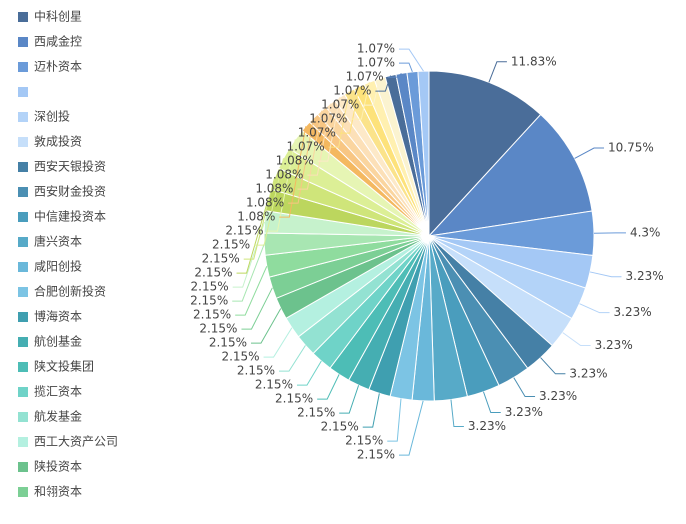 Image resolution: width=686 pixels, height=524 pixels. What do you see at coordinates (52, 116) in the screenshot?
I see `legend-label: 深创投` at bounding box center [52, 116].